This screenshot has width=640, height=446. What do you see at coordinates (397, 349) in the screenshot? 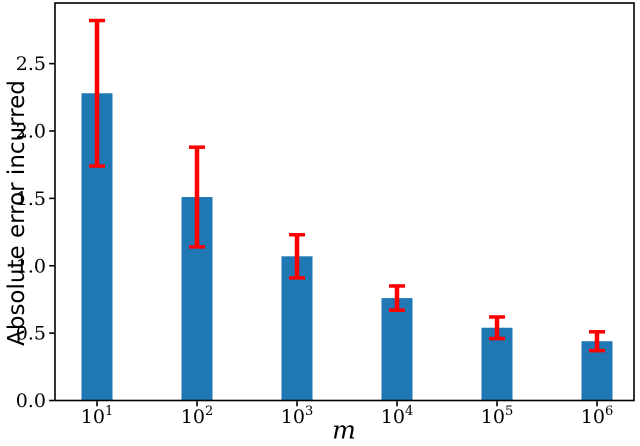
I see `bar-10^4` at bounding box center [397, 349].